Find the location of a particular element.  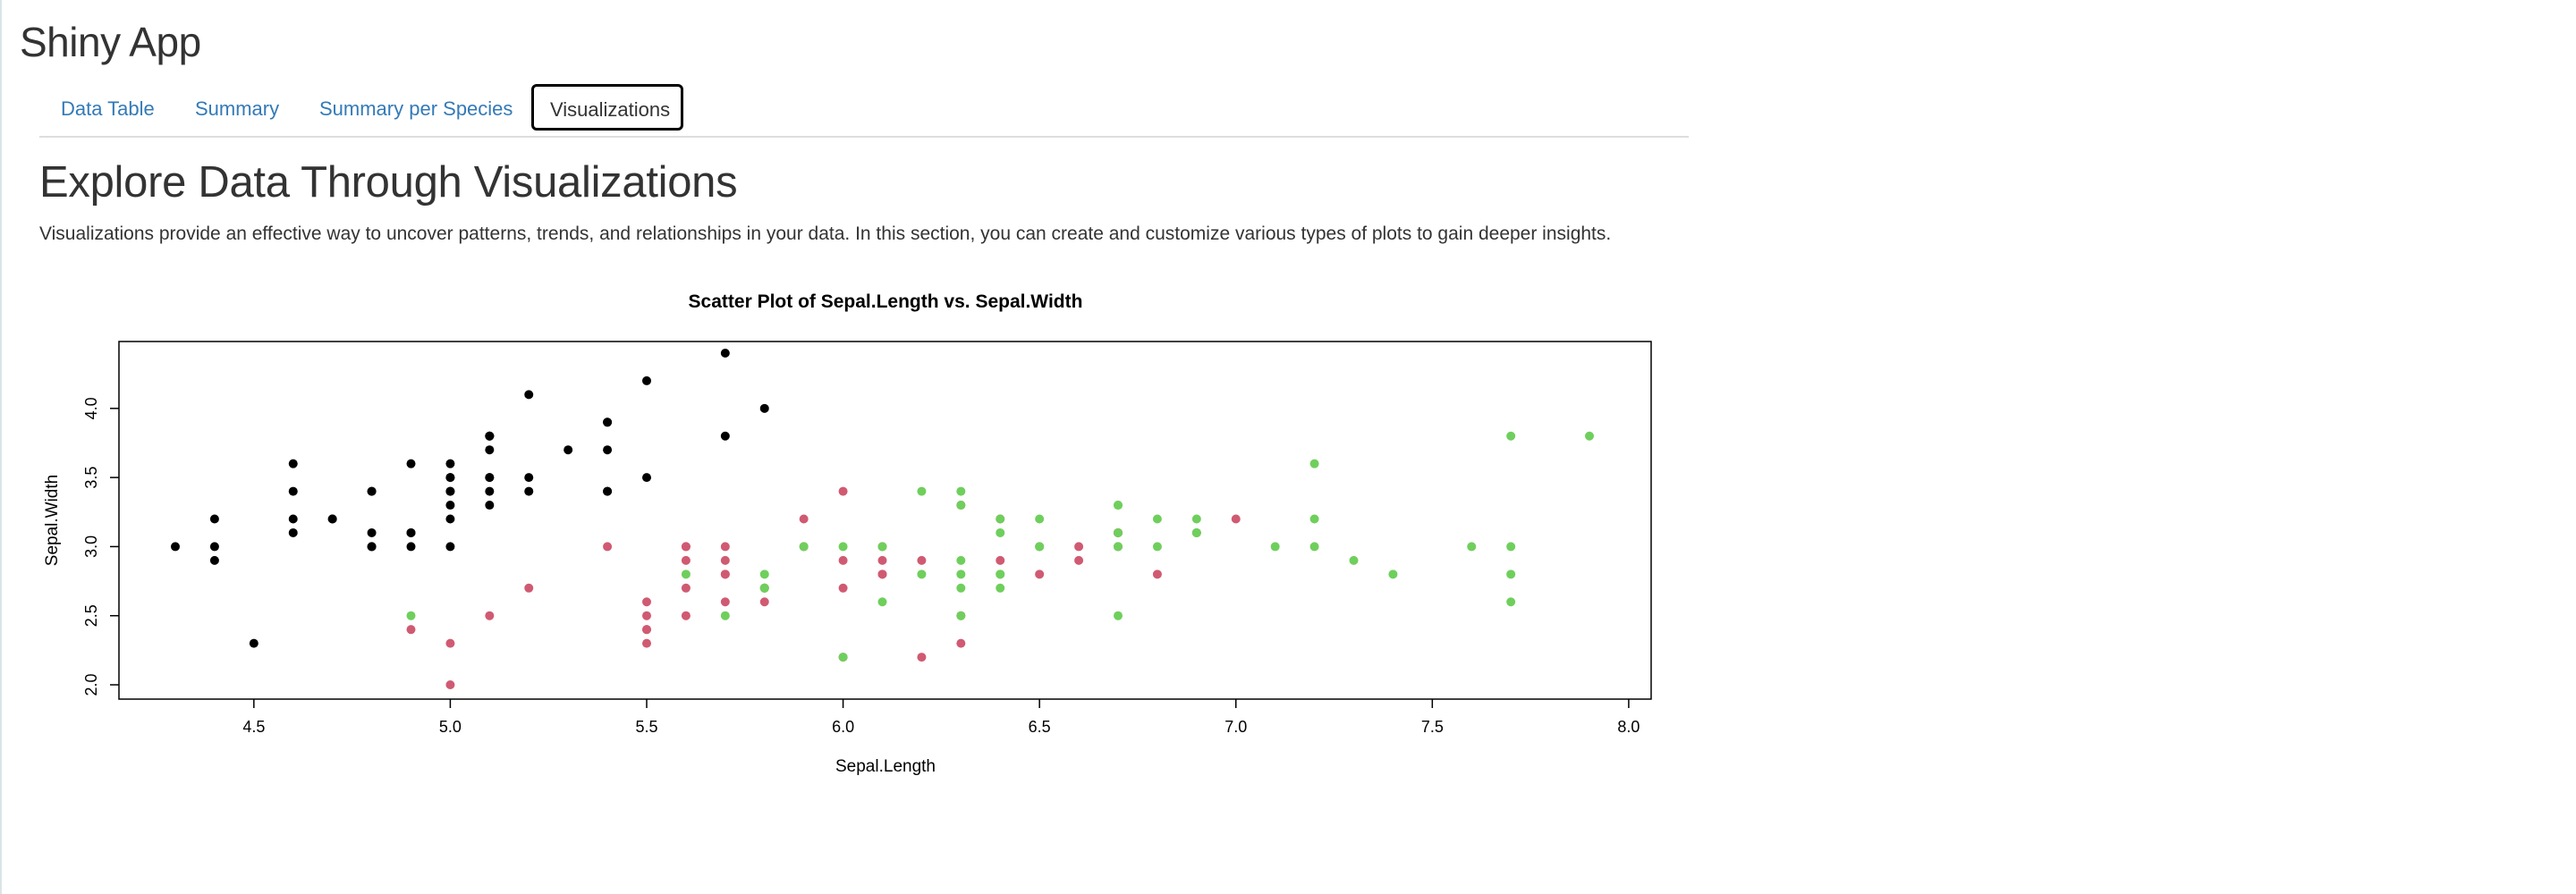

tab-visualizations: Visualizations is located at coordinates (607, 107).